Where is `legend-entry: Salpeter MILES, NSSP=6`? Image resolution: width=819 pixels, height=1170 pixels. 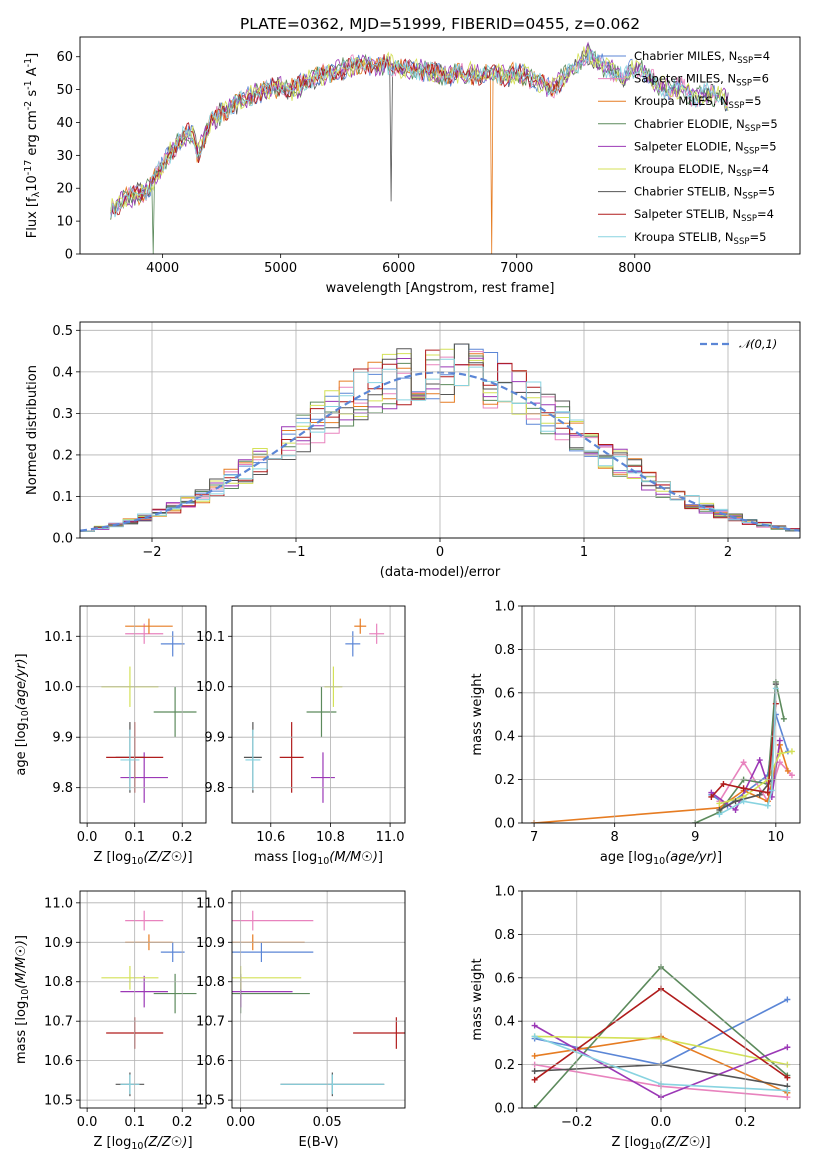 legend-entry: Salpeter MILES, NSSP=6 is located at coordinates (701, 80).